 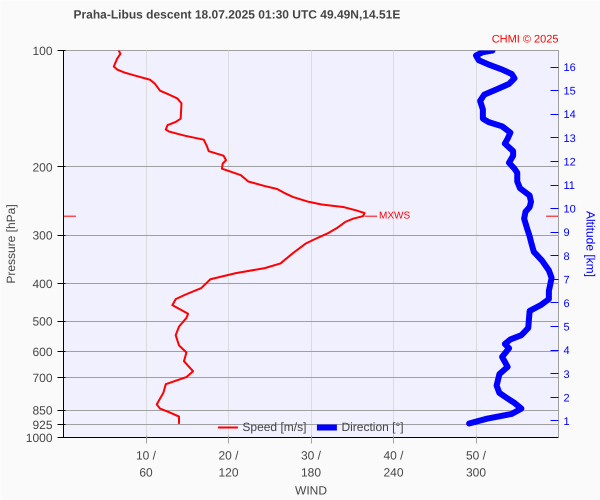 I want to click on y2-tick-label: 6, so click(x=567, y=304).